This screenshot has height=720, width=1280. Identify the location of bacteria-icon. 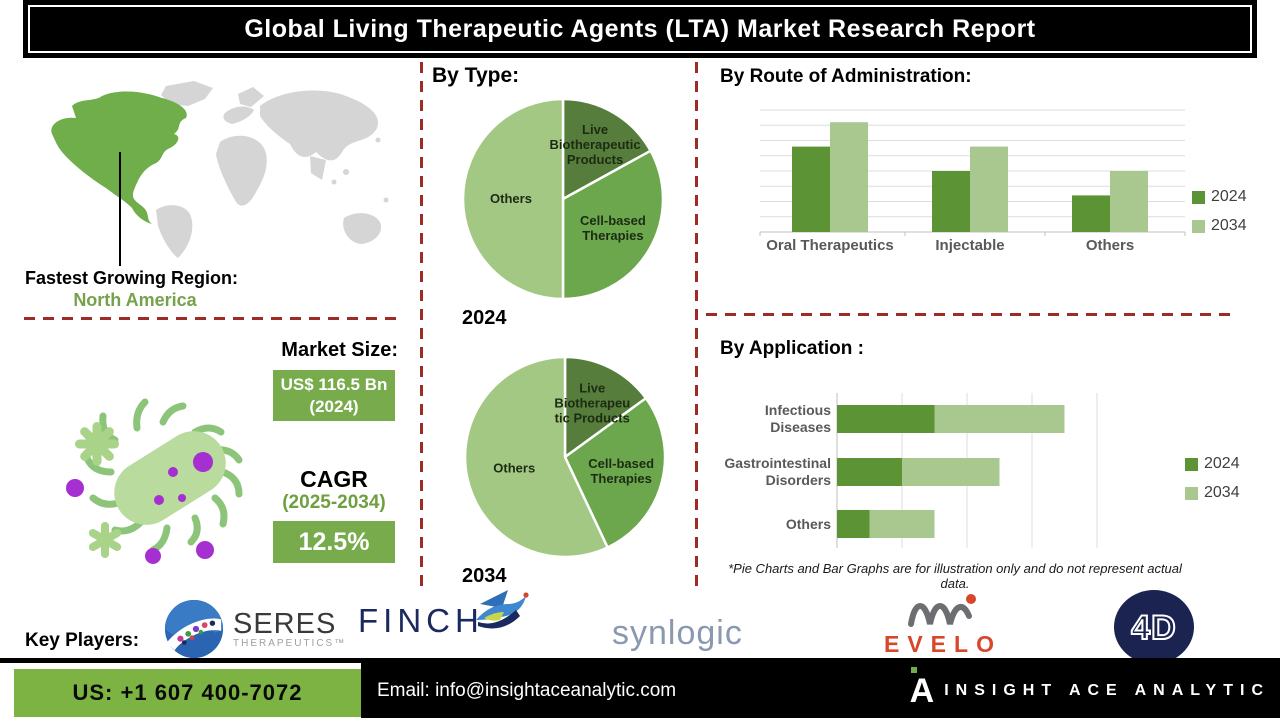
(154, 481).